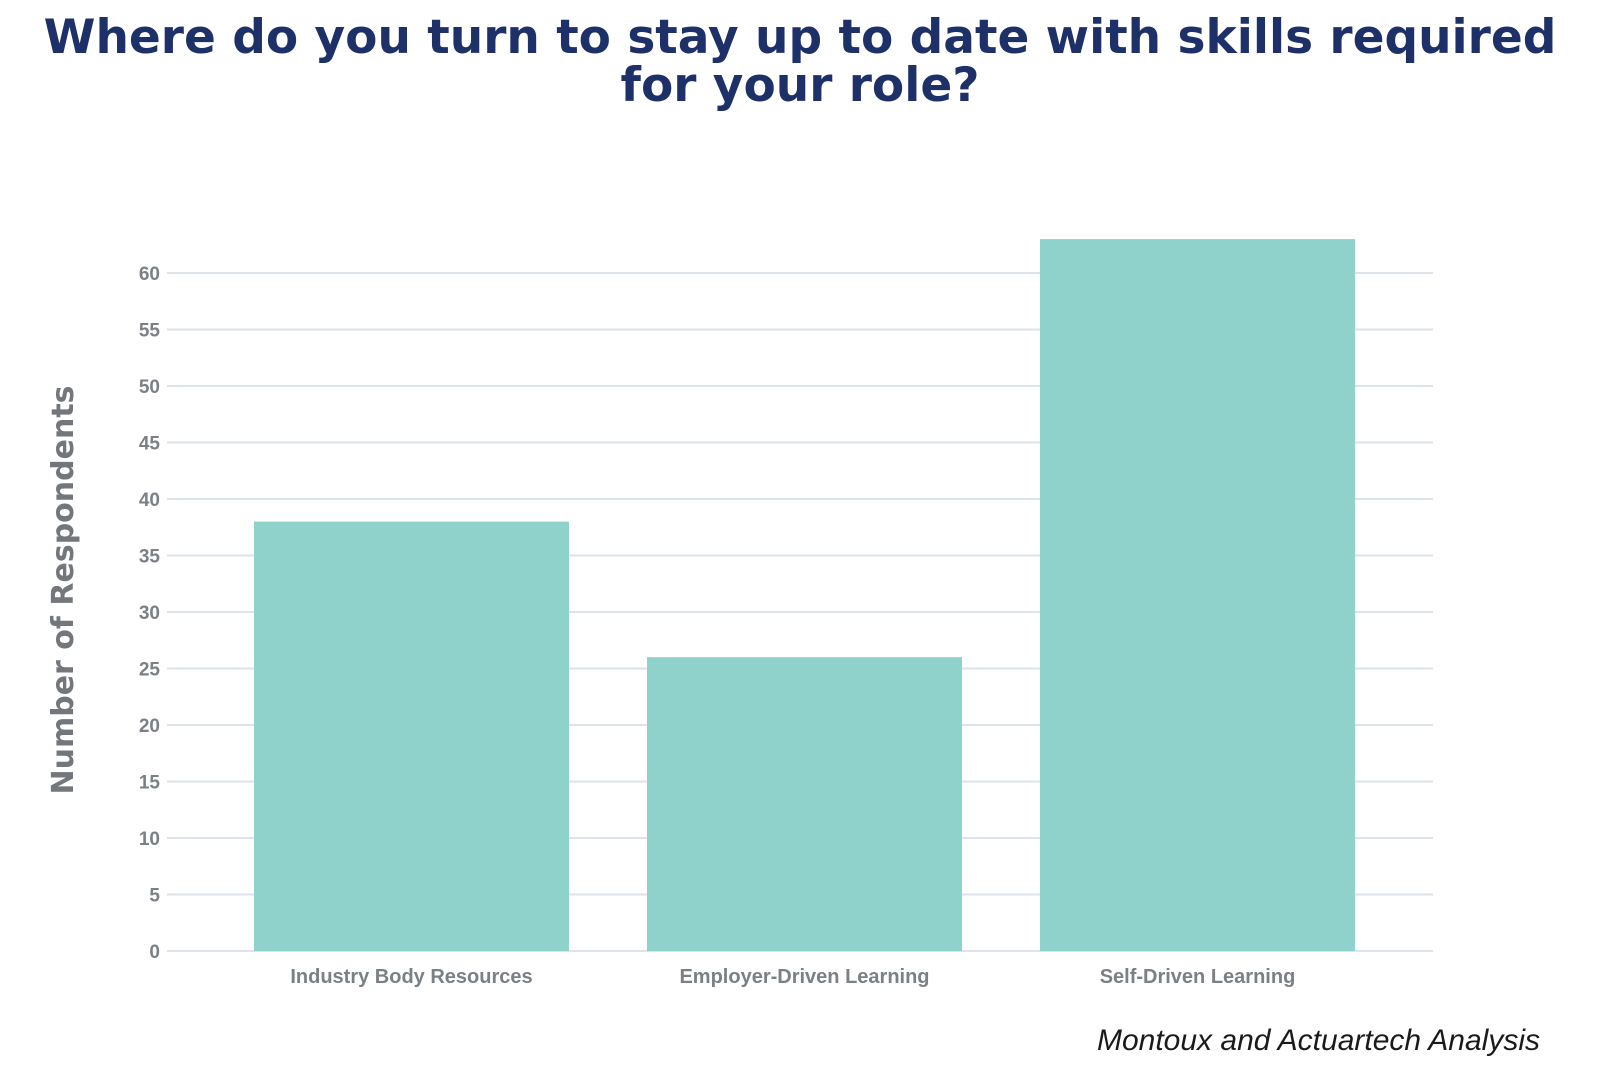 The width and height of the screenshot is (1600, 1088). I want to click on y-tick-label: 40, so click(149, 500).